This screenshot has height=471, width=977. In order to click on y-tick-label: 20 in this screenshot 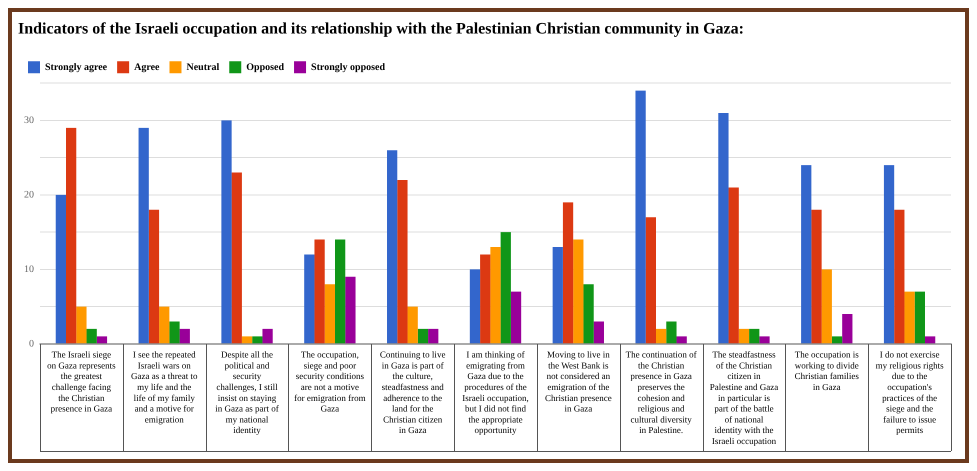, I will do `click(29, 195)`.